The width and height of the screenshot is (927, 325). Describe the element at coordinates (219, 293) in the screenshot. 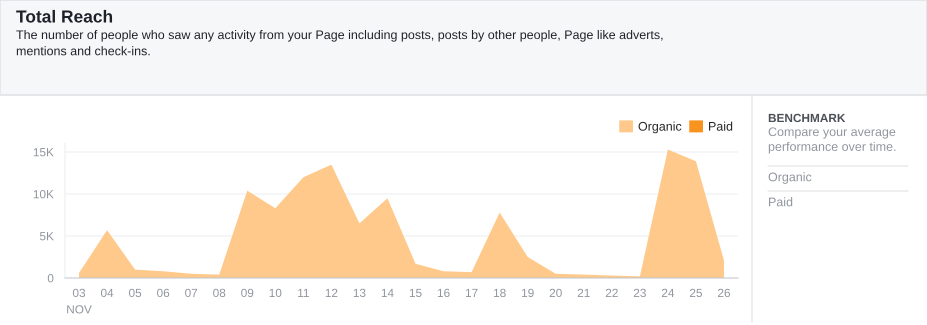

I see `x-tick-label: 08` at that location.